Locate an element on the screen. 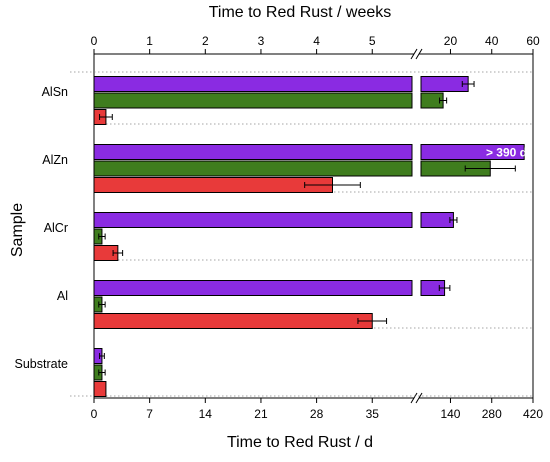 The width and height of the screenshot is (550, 462). x-tick-label: 14 is located at coordinates (206, 414).